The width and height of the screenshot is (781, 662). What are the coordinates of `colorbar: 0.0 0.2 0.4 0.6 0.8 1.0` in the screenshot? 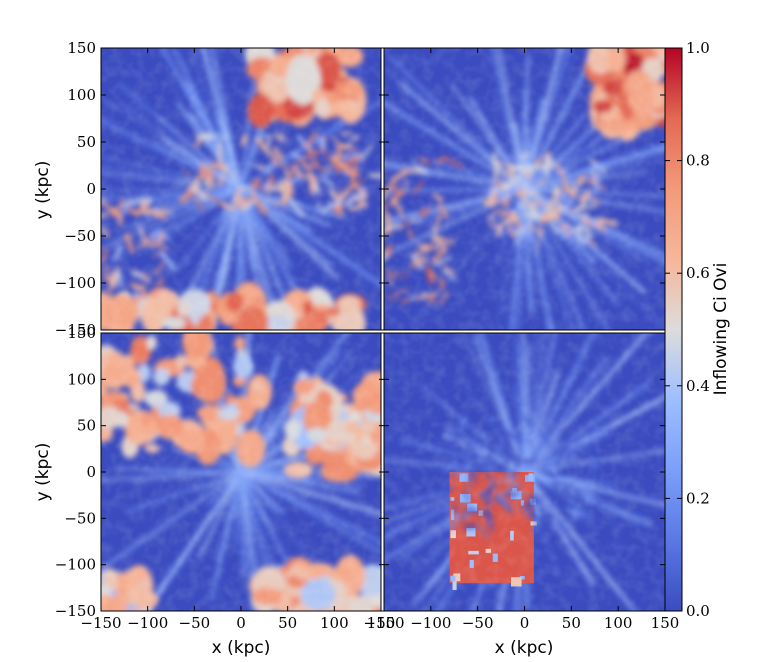 It's located at (687, 329).